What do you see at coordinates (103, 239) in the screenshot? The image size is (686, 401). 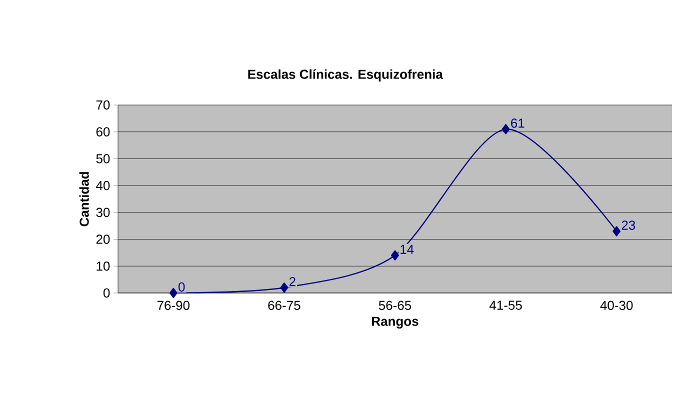 I see `y-tick-label: 20` at bounding box center [103, 239].